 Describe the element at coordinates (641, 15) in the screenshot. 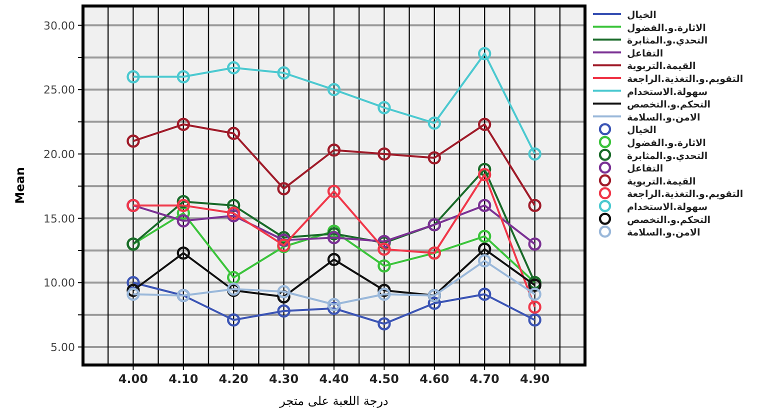

I see `text: الخيال` at that location.